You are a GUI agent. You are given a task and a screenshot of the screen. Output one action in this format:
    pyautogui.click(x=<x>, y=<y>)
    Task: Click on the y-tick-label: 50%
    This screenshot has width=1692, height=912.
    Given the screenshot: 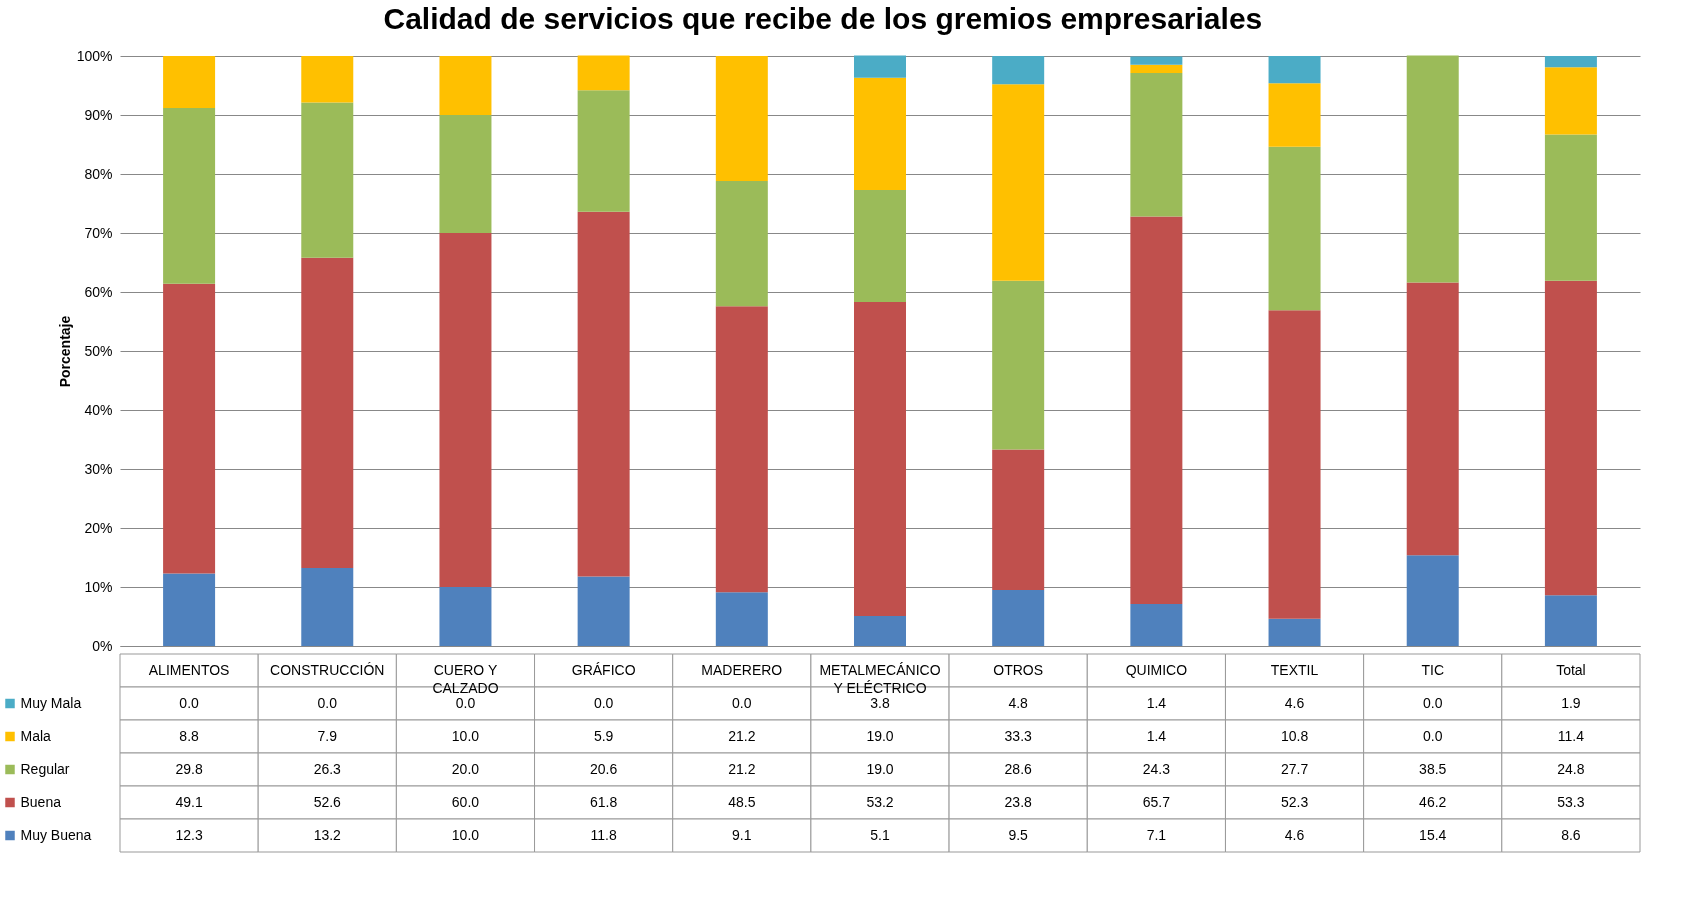 What is the action you would take?
    pyautogui.click(x=98, y=350)
    